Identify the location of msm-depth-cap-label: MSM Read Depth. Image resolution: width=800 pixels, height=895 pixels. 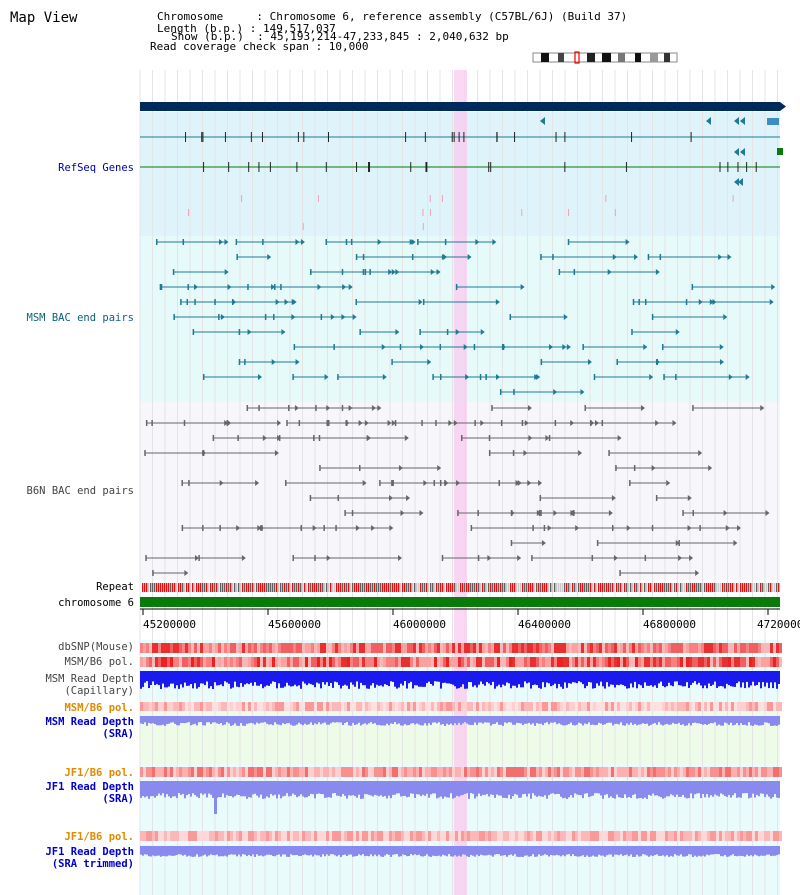
(89, 679).